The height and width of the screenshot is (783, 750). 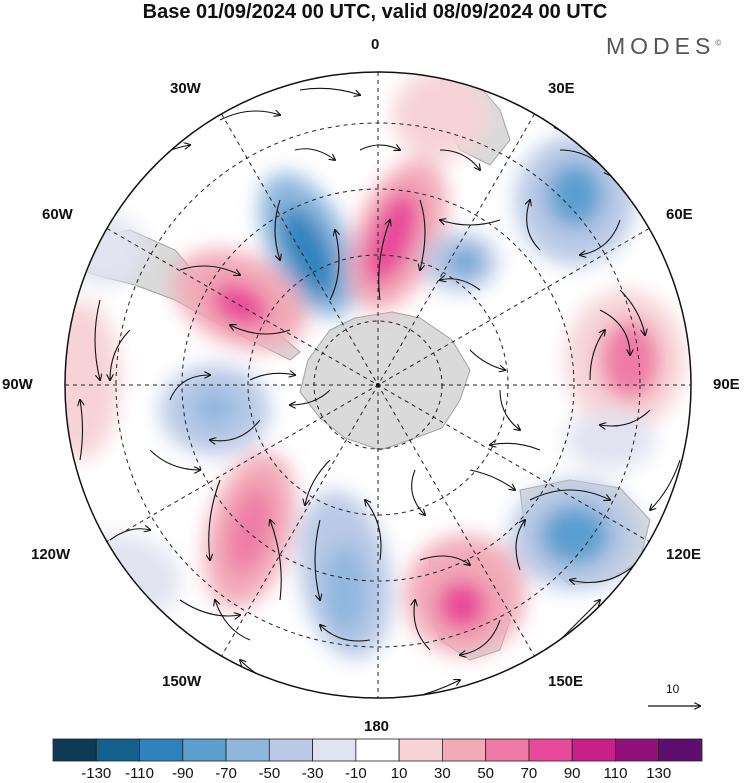 I want to click on lon-label-0: 0, so click(x=375, y=44).